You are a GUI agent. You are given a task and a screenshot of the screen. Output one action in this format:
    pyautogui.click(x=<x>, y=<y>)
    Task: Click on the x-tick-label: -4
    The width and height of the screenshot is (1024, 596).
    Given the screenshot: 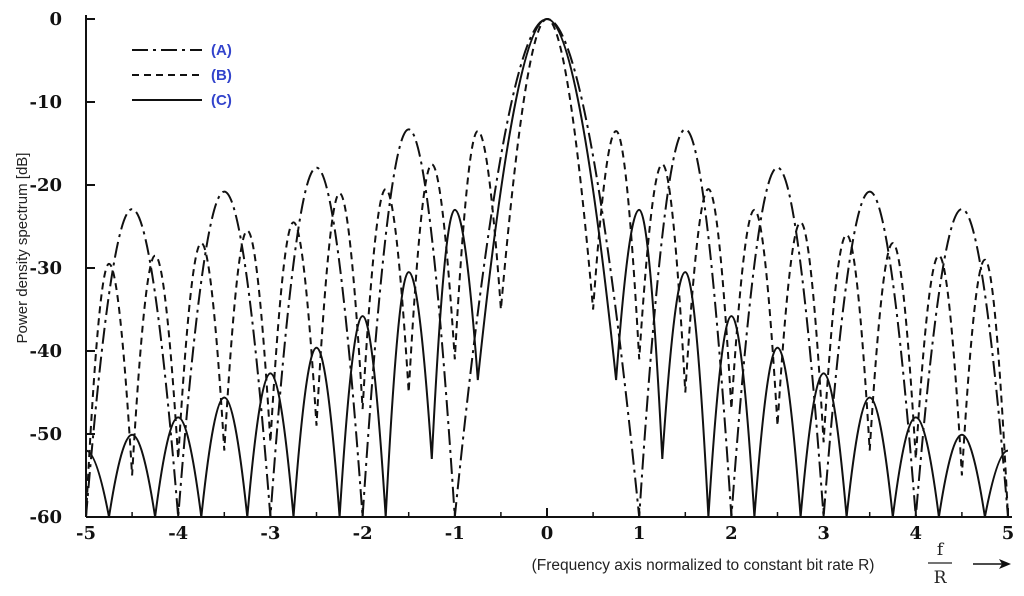 What is the action you would take?
    pyautogui.click(x=178, y=533)
    